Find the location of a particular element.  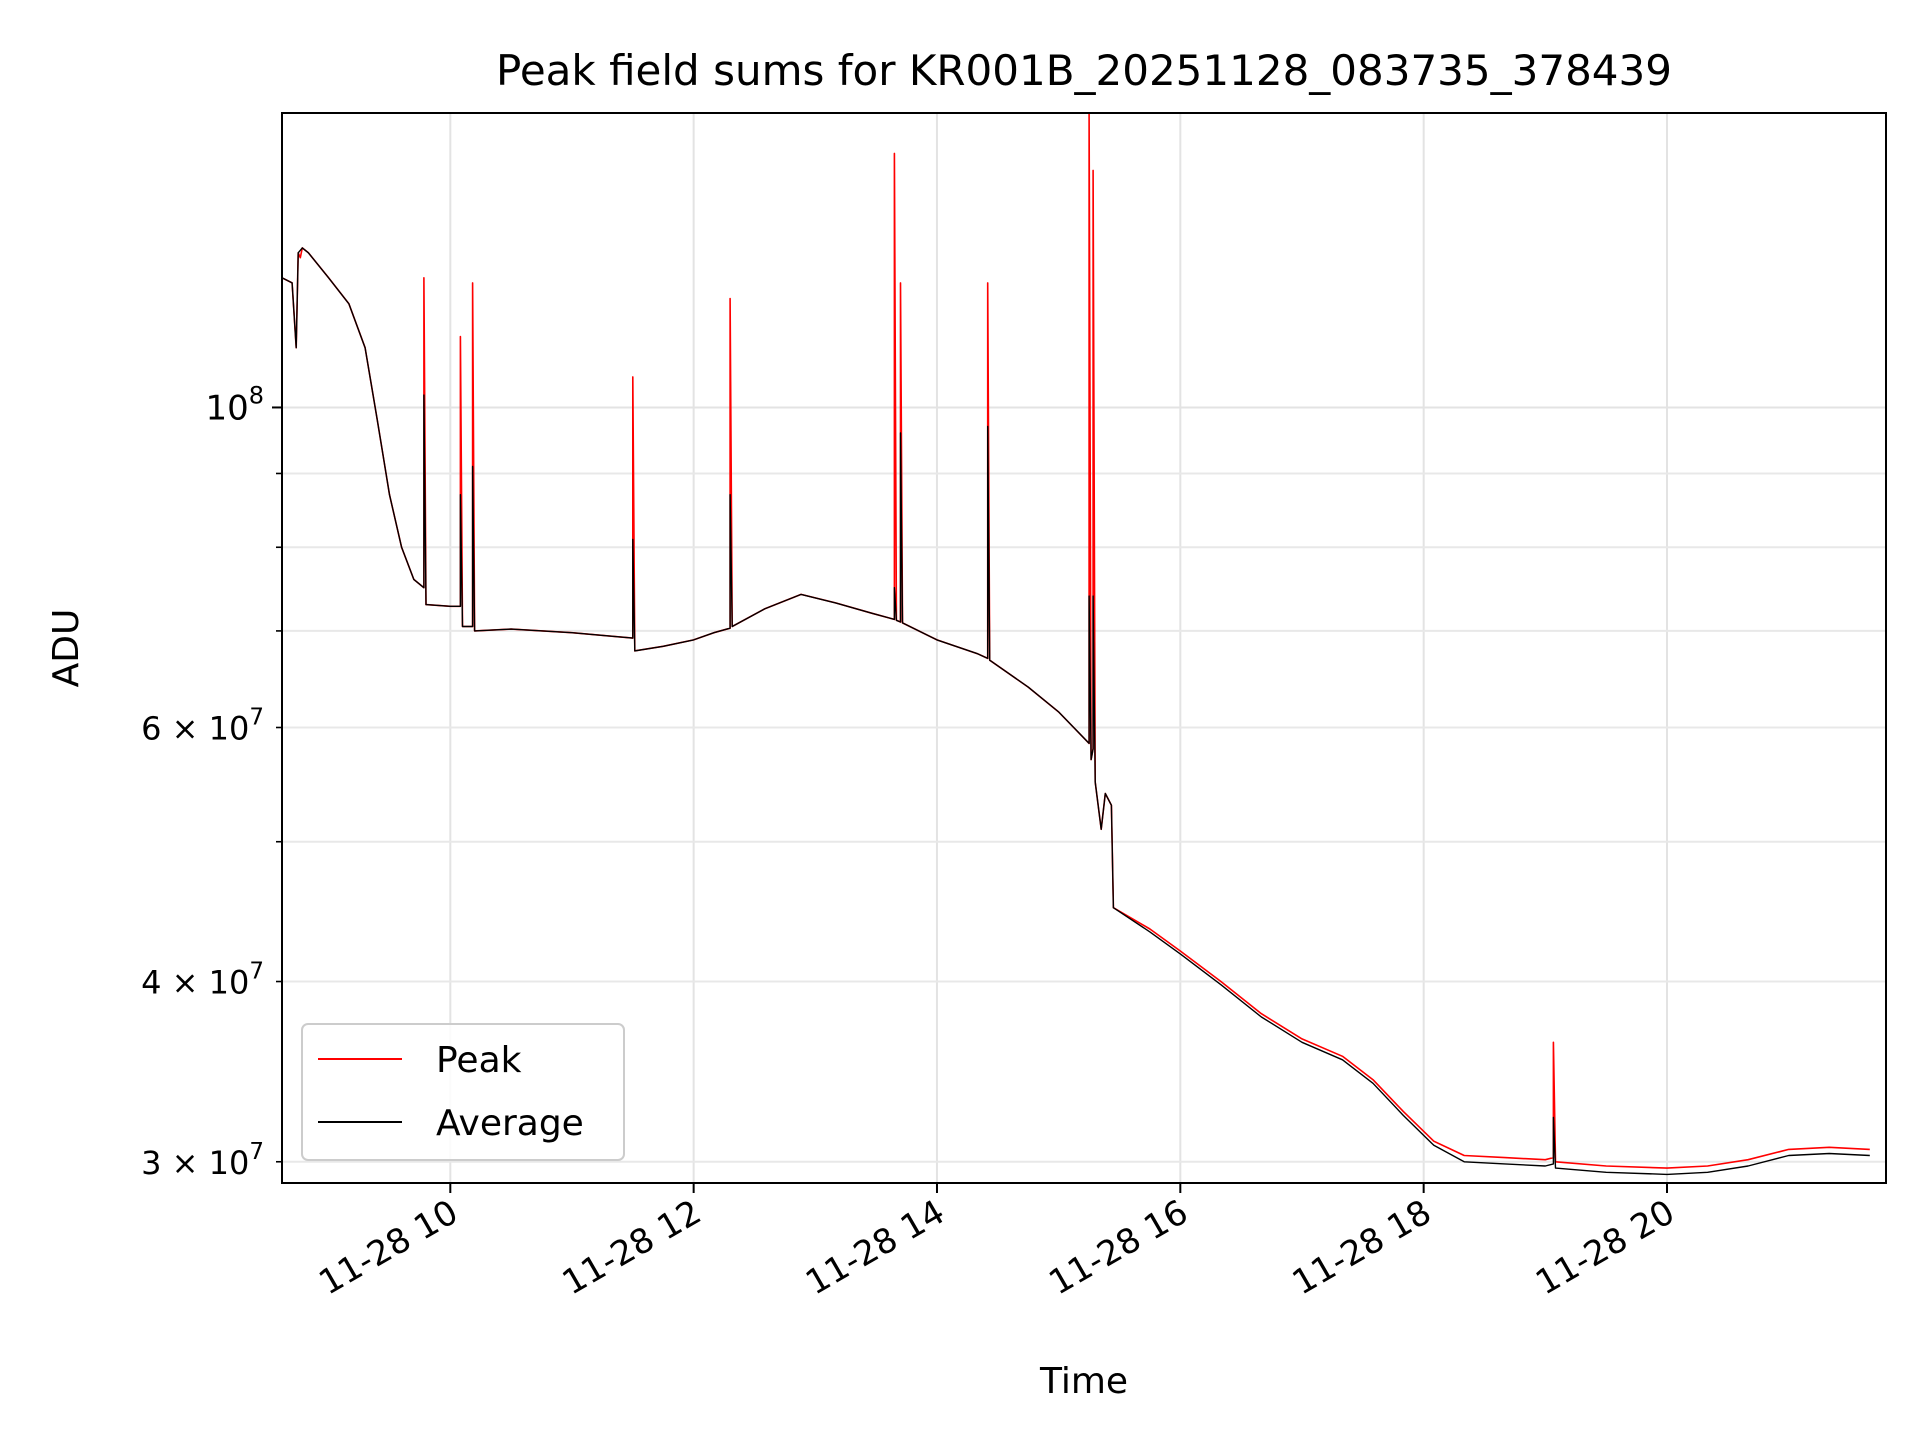

y-axis-label: ADU is located at coordinates (66, 648).